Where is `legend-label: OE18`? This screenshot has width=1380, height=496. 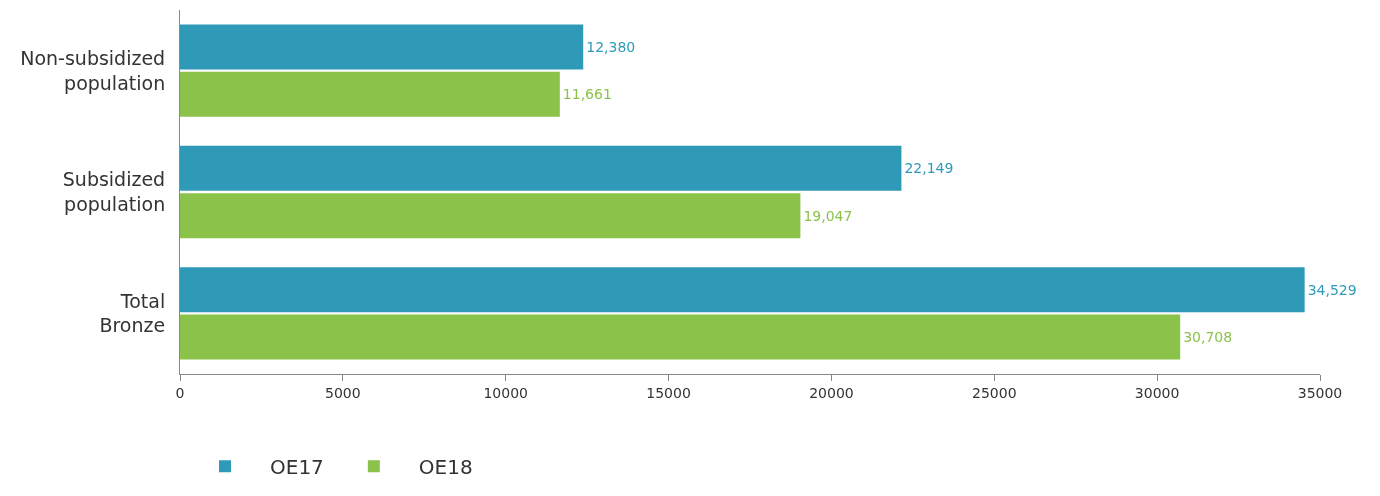 legend-label: OE18 is located at coordinates (445, 467).